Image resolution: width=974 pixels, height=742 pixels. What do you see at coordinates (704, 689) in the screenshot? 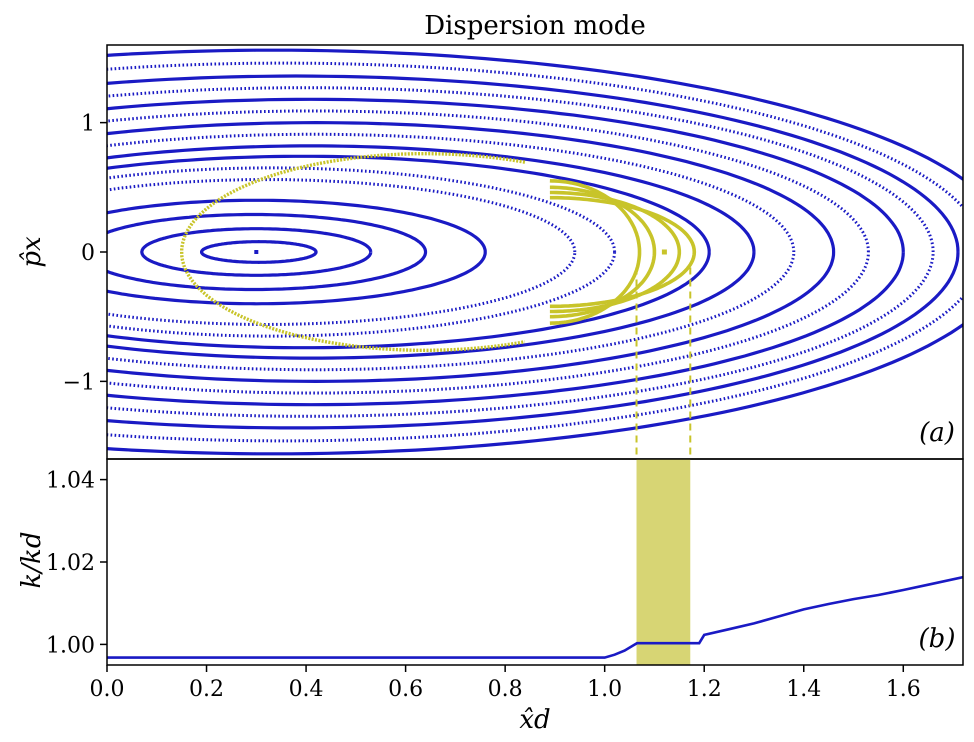
I see `x-tick-label: 1.2` at bounding box center [704, 689].